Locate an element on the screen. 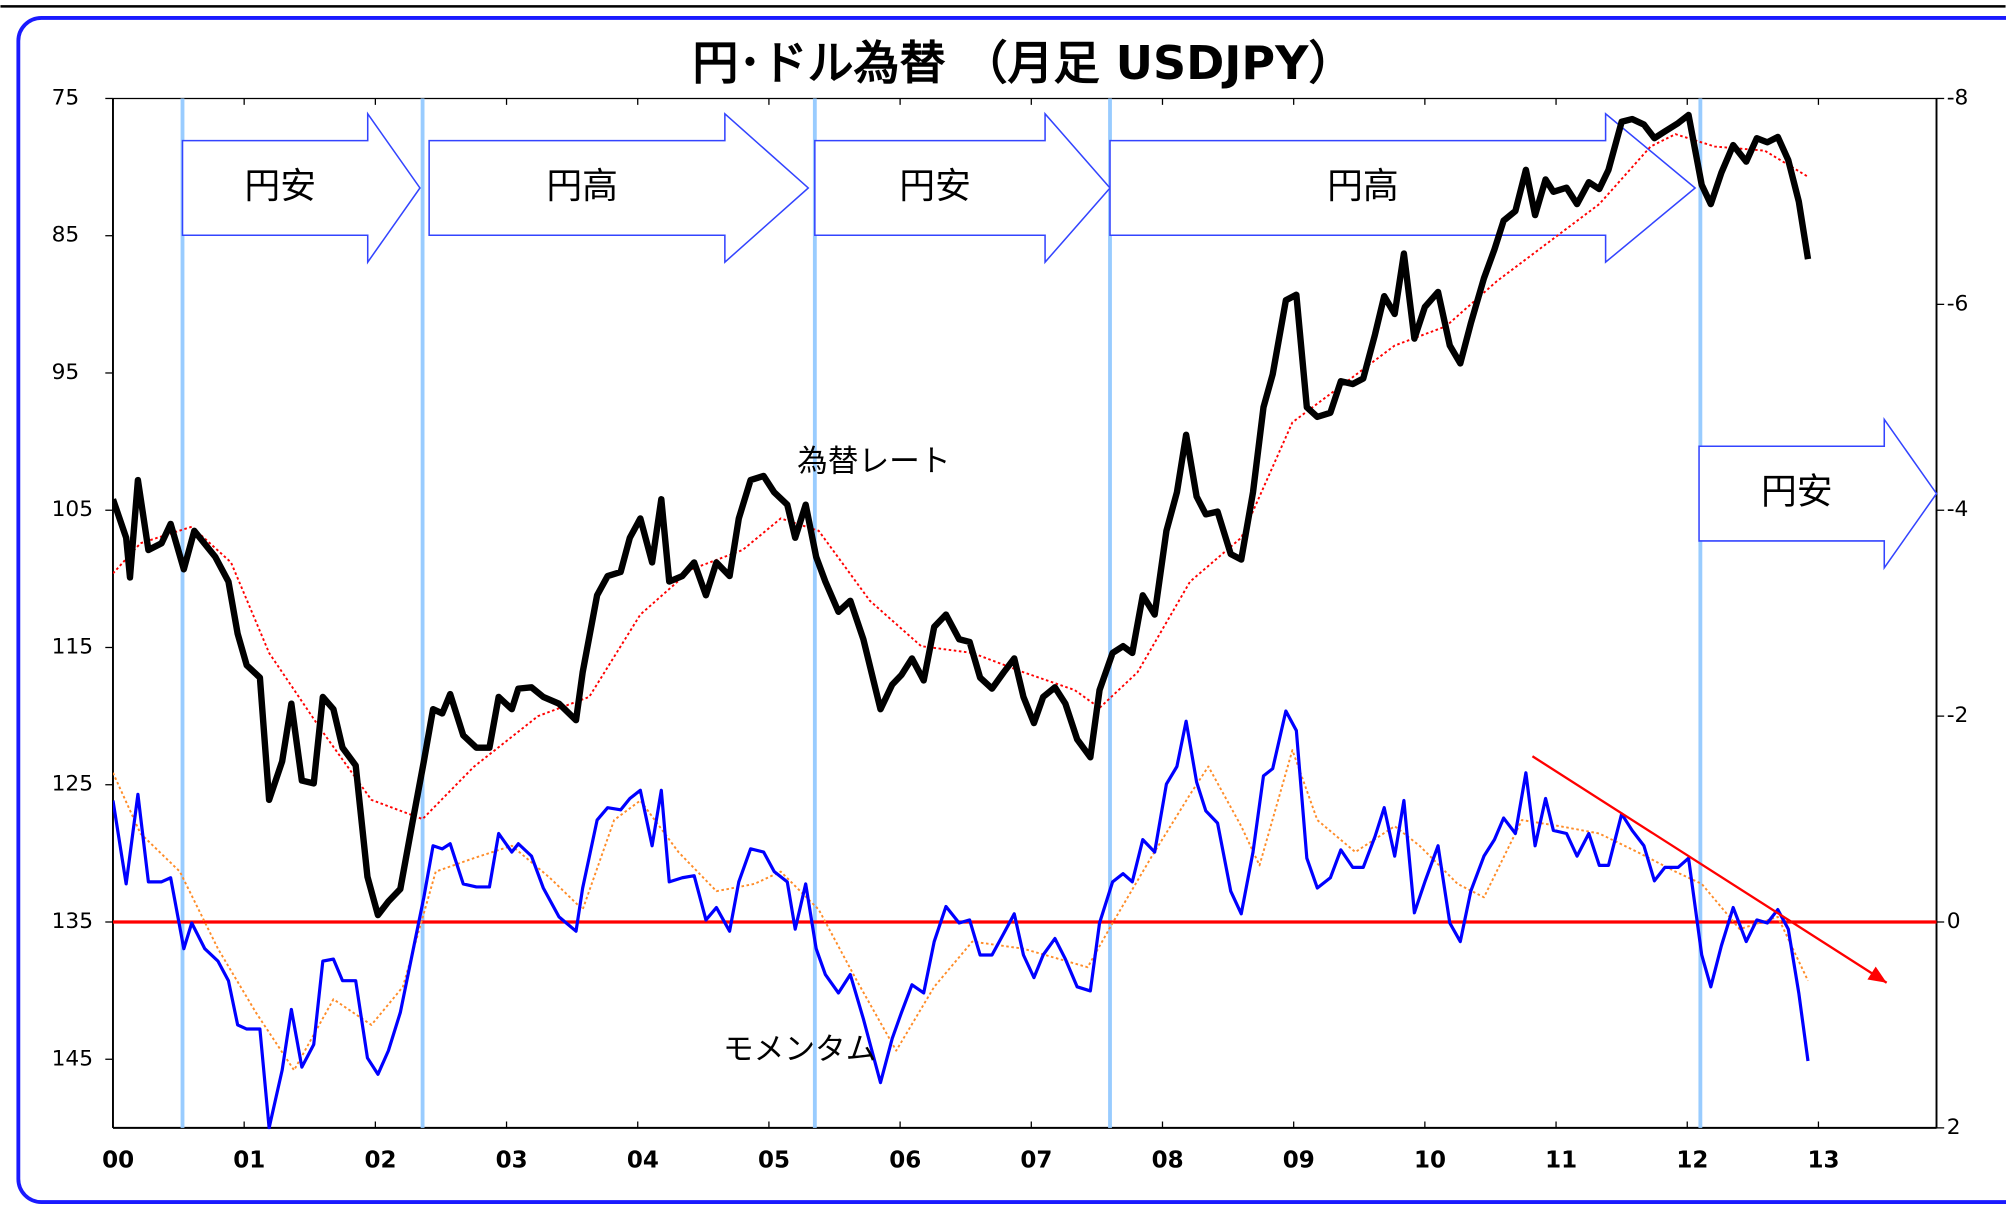  y-tick-label: 115 is located at coordinates (72, 646).